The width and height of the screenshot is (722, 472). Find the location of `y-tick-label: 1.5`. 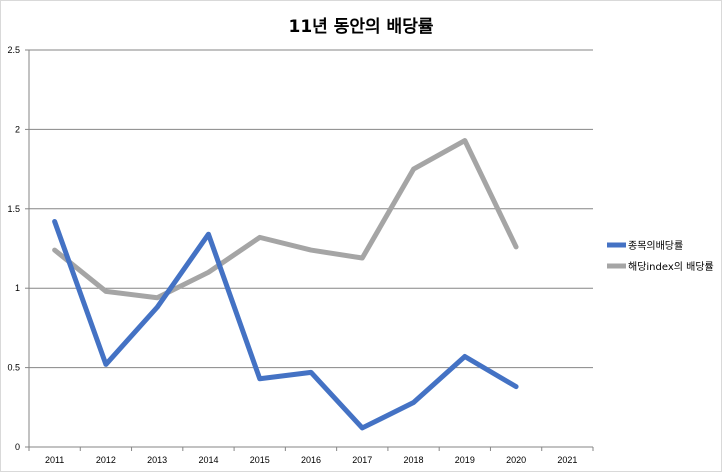

y-tick-label: 1.5 is located at coordinates (13, 209).